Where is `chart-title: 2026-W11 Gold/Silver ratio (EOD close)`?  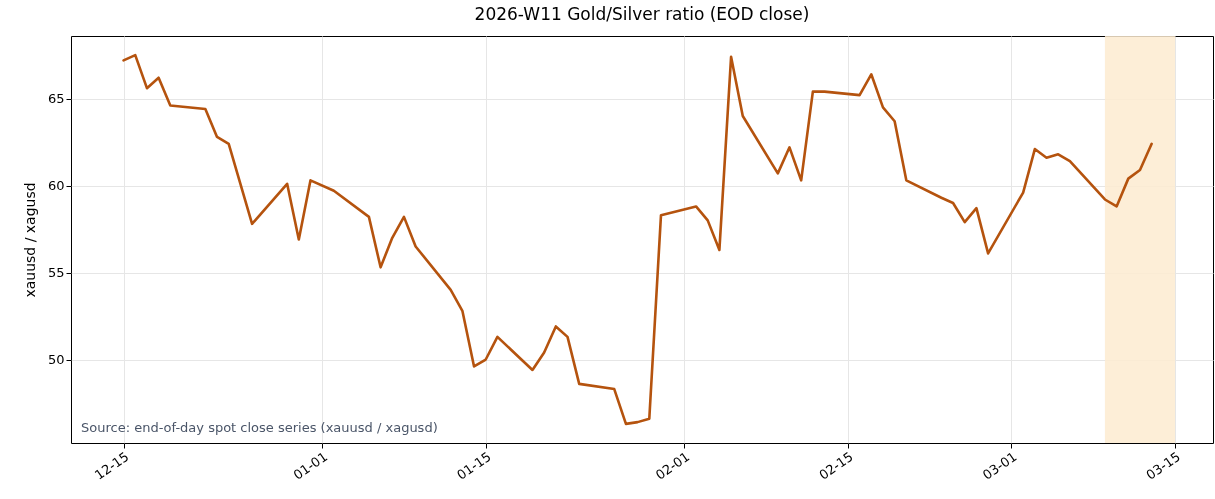
chart-title: 2026-W11 Gold/Silver ratio (EOD close) is located at coordinates (642, 14).